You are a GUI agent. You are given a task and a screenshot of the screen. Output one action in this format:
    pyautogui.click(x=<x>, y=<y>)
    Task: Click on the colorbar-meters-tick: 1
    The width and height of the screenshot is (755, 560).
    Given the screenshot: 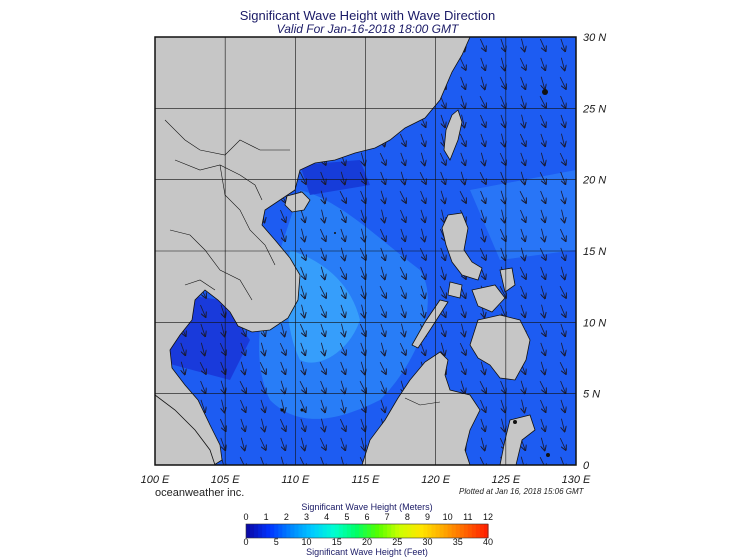 What is the action you would take?
    pyautogui.click(x=266, y=517)
    